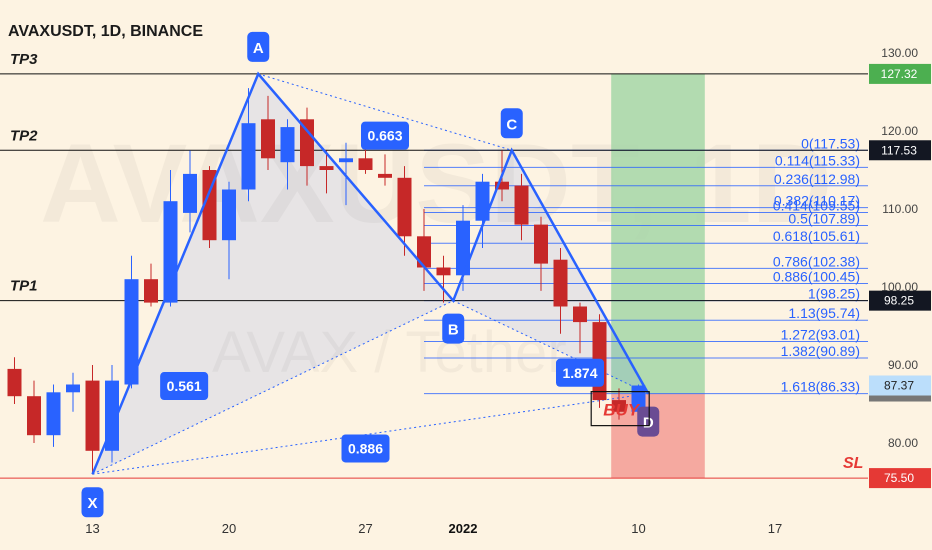  Describe the element at coordinates (775, 528) in the screenshot. I see `x-tick-5: 17` at that location.